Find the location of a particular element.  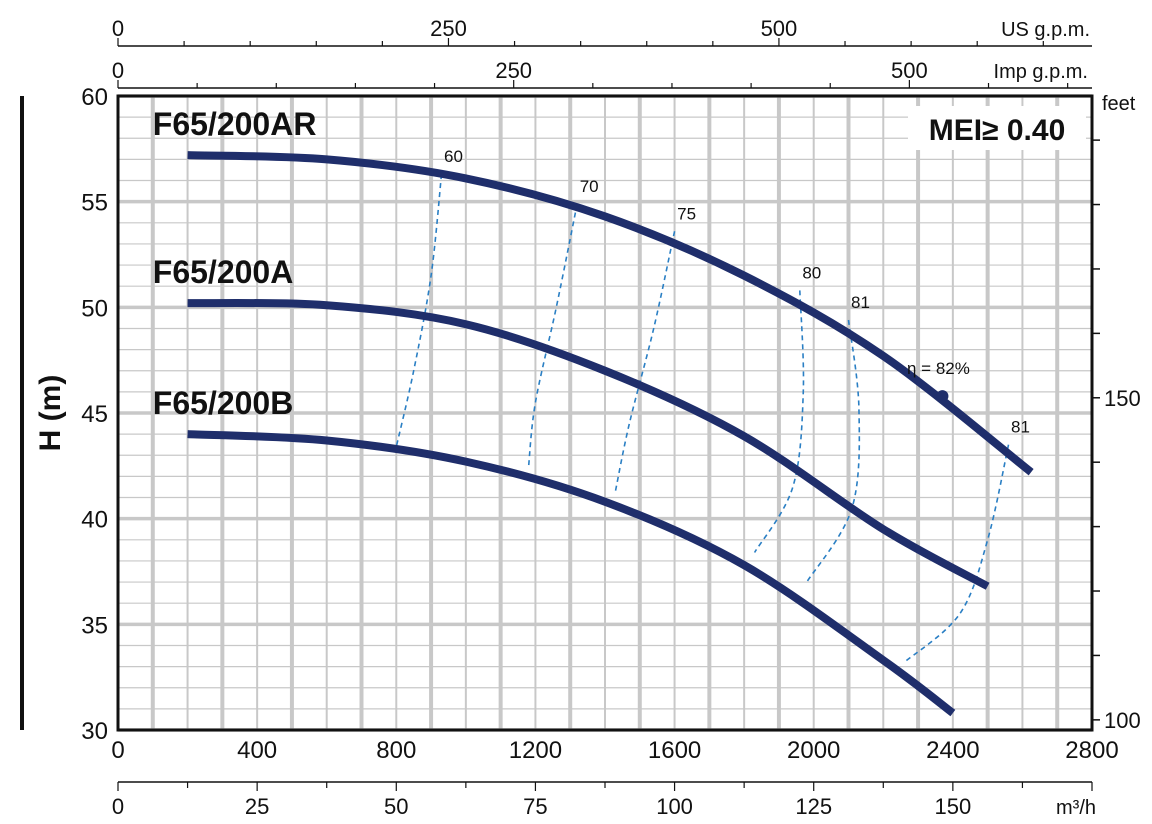

y-tick-label: 50 is located at coordinates (94, 308).